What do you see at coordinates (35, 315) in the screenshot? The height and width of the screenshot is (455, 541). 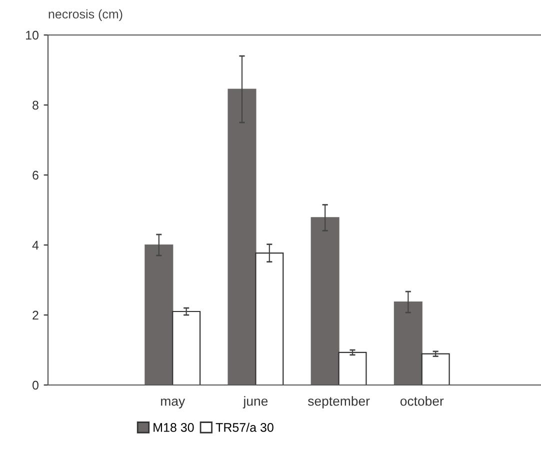 I see `y-tick-label: 2` at bounding box center [35, 315].